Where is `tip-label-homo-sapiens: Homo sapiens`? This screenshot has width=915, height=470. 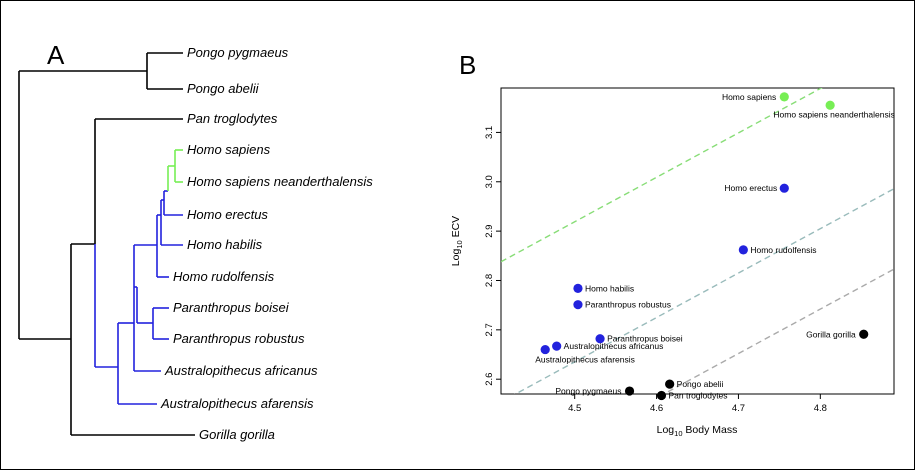 tip-label-homo-sapiens: Homo sapiens is located at coordinates (229, 149).